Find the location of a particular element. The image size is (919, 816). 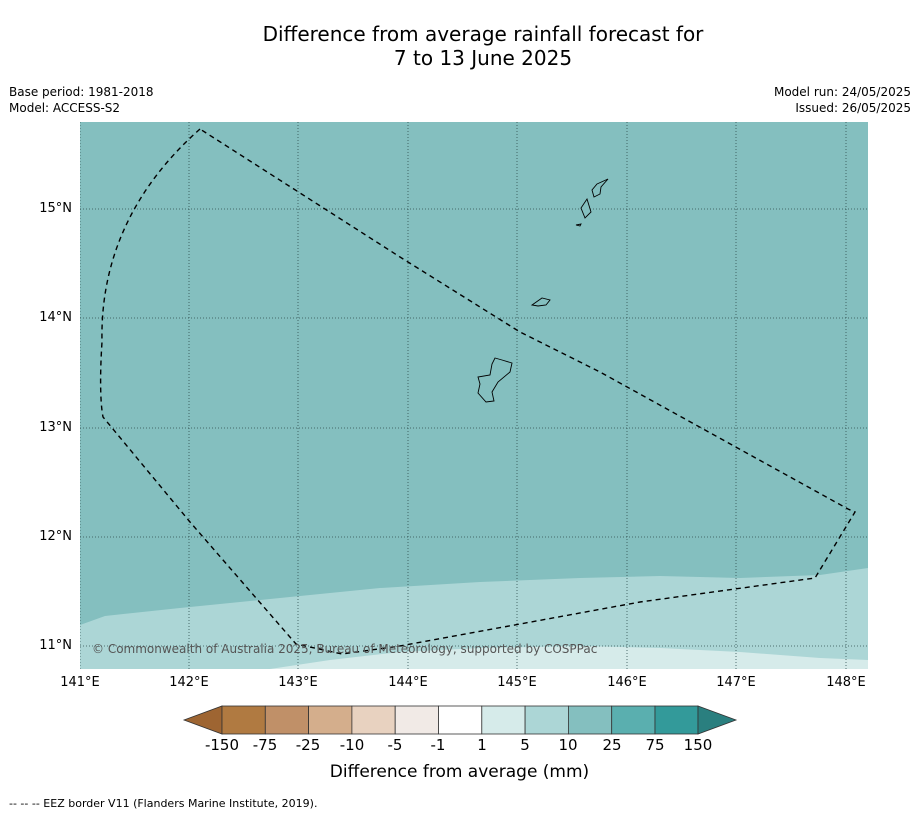

colorbar-label: -150 is located at coordinates (222, 745).